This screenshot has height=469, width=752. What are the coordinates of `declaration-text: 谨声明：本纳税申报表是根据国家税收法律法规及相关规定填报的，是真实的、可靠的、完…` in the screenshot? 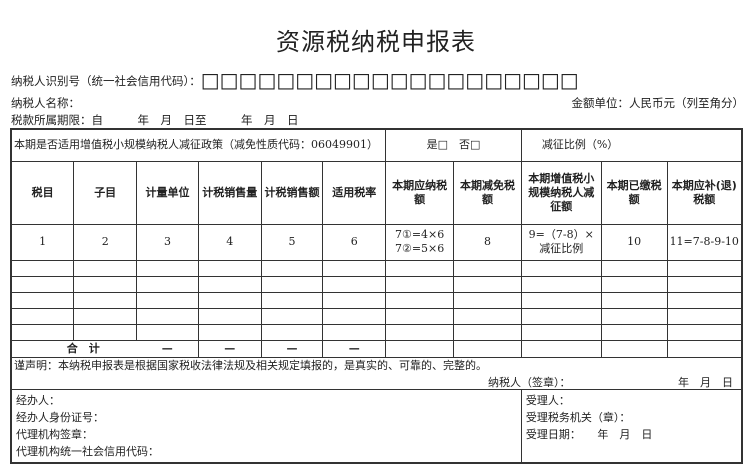 It's located at (250, 365).